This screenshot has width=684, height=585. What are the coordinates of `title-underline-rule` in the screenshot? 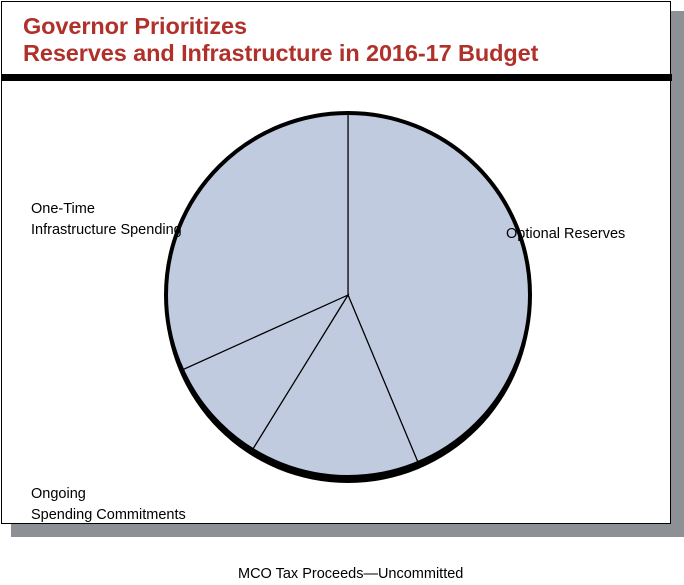 It's located at (337, 77).